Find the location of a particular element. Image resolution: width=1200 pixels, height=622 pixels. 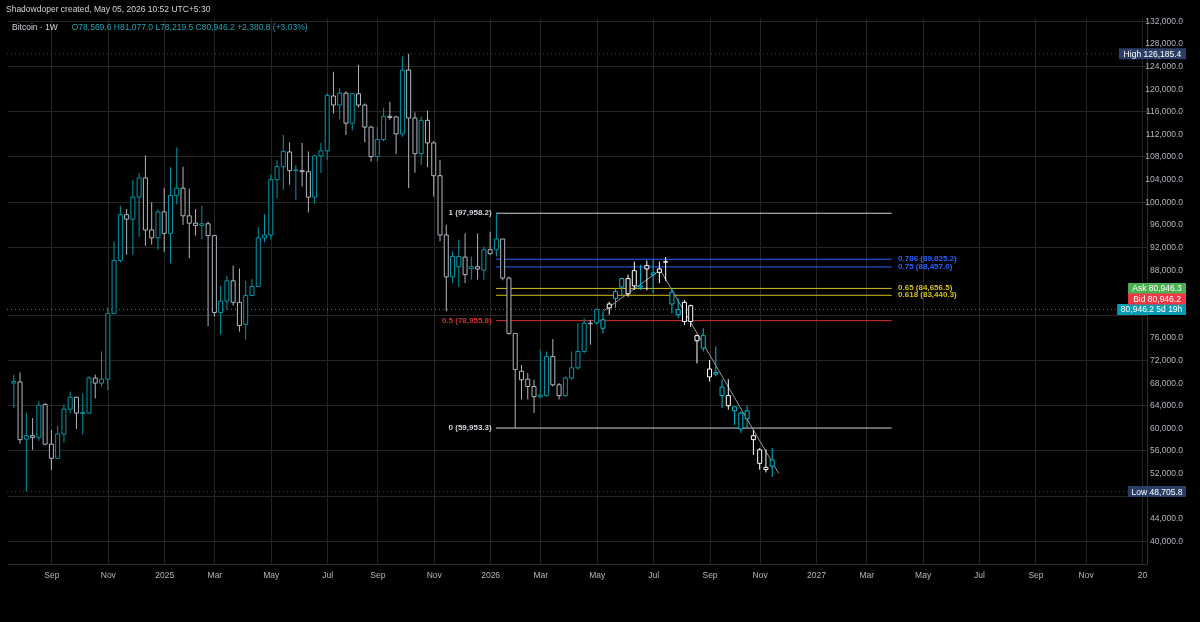

annotation: Bid 80,946.2 is located at coordinates (1157, 298).